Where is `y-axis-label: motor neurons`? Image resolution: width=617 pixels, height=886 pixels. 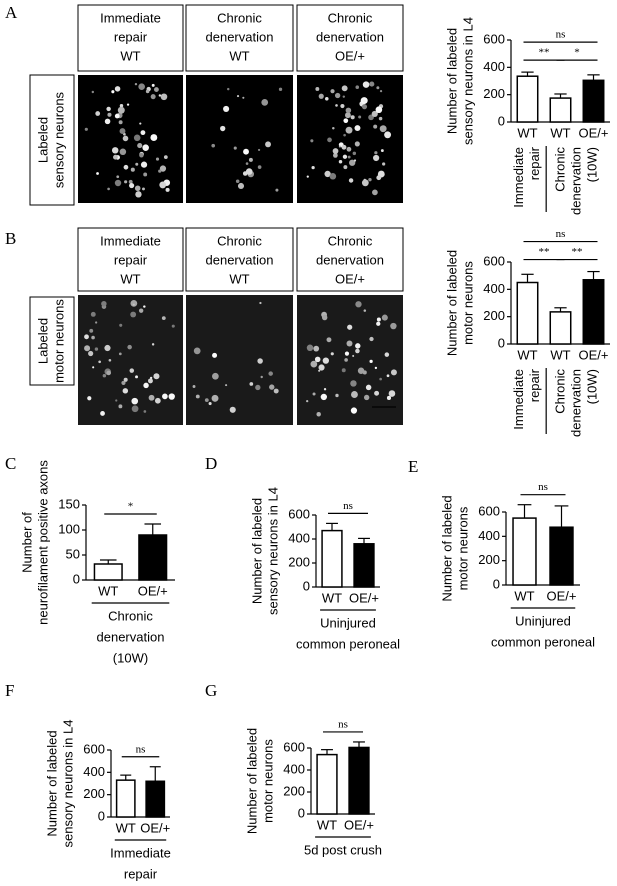 y-axis-label: motor neurons is located at coordinates (462, 548).